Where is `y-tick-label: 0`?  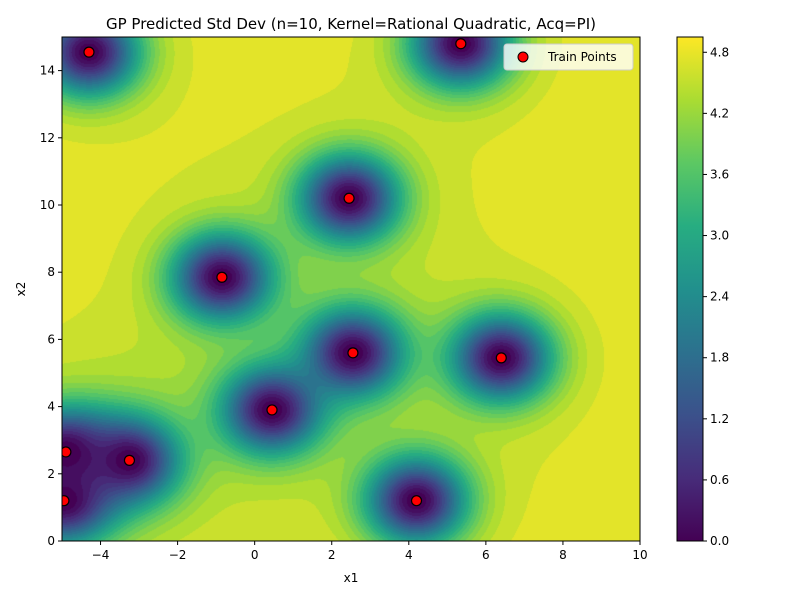 y-tick-label: 0 is located at coordinates (51, 541).